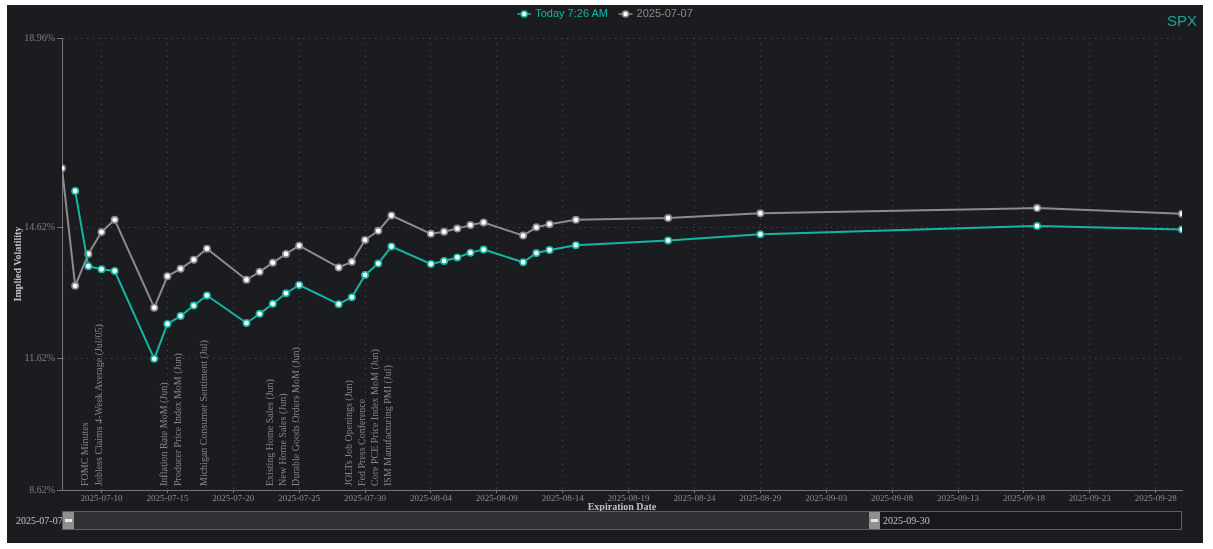 The image size is (1213, 549). What do you see at coordinates (203, 413) in the screenshot?
I see `annotation: Michigan Consumer Sentiment (Jul)` at bounding box center [203, 413].